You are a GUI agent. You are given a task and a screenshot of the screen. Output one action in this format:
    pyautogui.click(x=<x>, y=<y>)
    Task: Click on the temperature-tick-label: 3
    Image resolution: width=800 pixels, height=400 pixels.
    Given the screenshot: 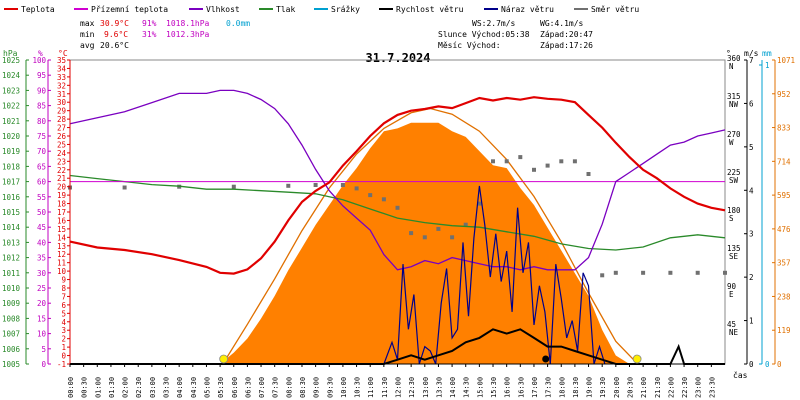 What is the action you would take?
    pyautogui.click(x=63, y=330)
    